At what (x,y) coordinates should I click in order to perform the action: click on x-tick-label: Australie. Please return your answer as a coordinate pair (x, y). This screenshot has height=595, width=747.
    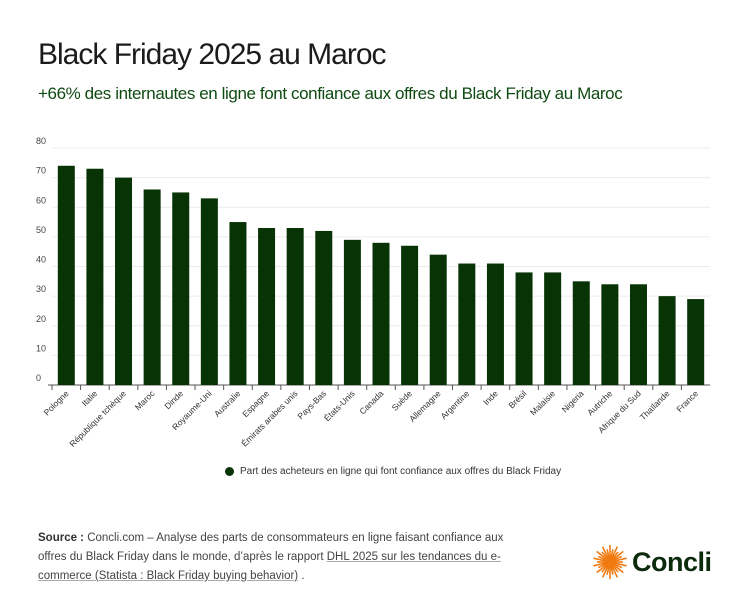
    Looking at the image, I should click on (227, 403).